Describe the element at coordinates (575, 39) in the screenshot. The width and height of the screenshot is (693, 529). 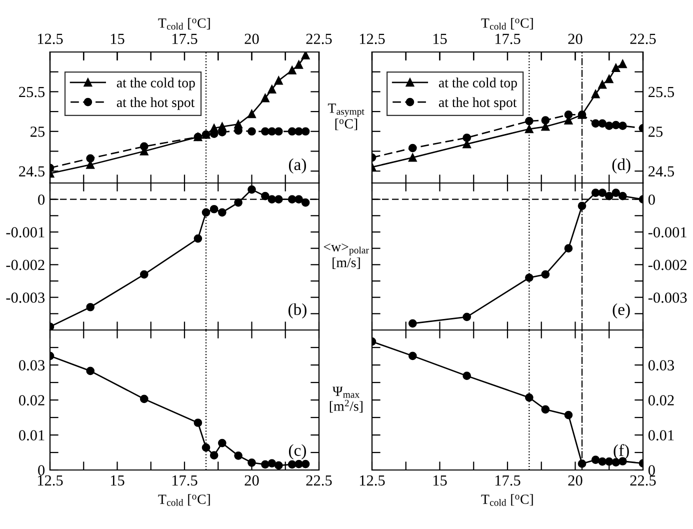
I see `x2-tick-label: 20` at that location.